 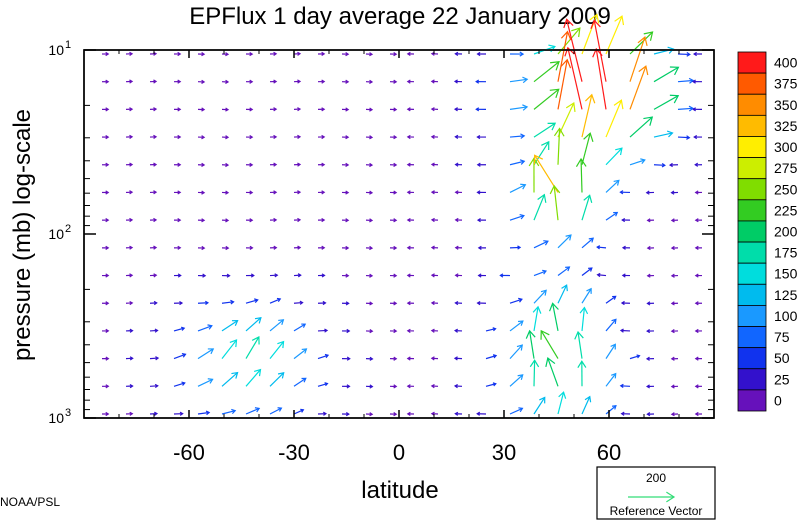 What do you see at coordinates (786, 253) in the screenshot?
I see `colorbar-label: 175` at bounding box center [786, 253].